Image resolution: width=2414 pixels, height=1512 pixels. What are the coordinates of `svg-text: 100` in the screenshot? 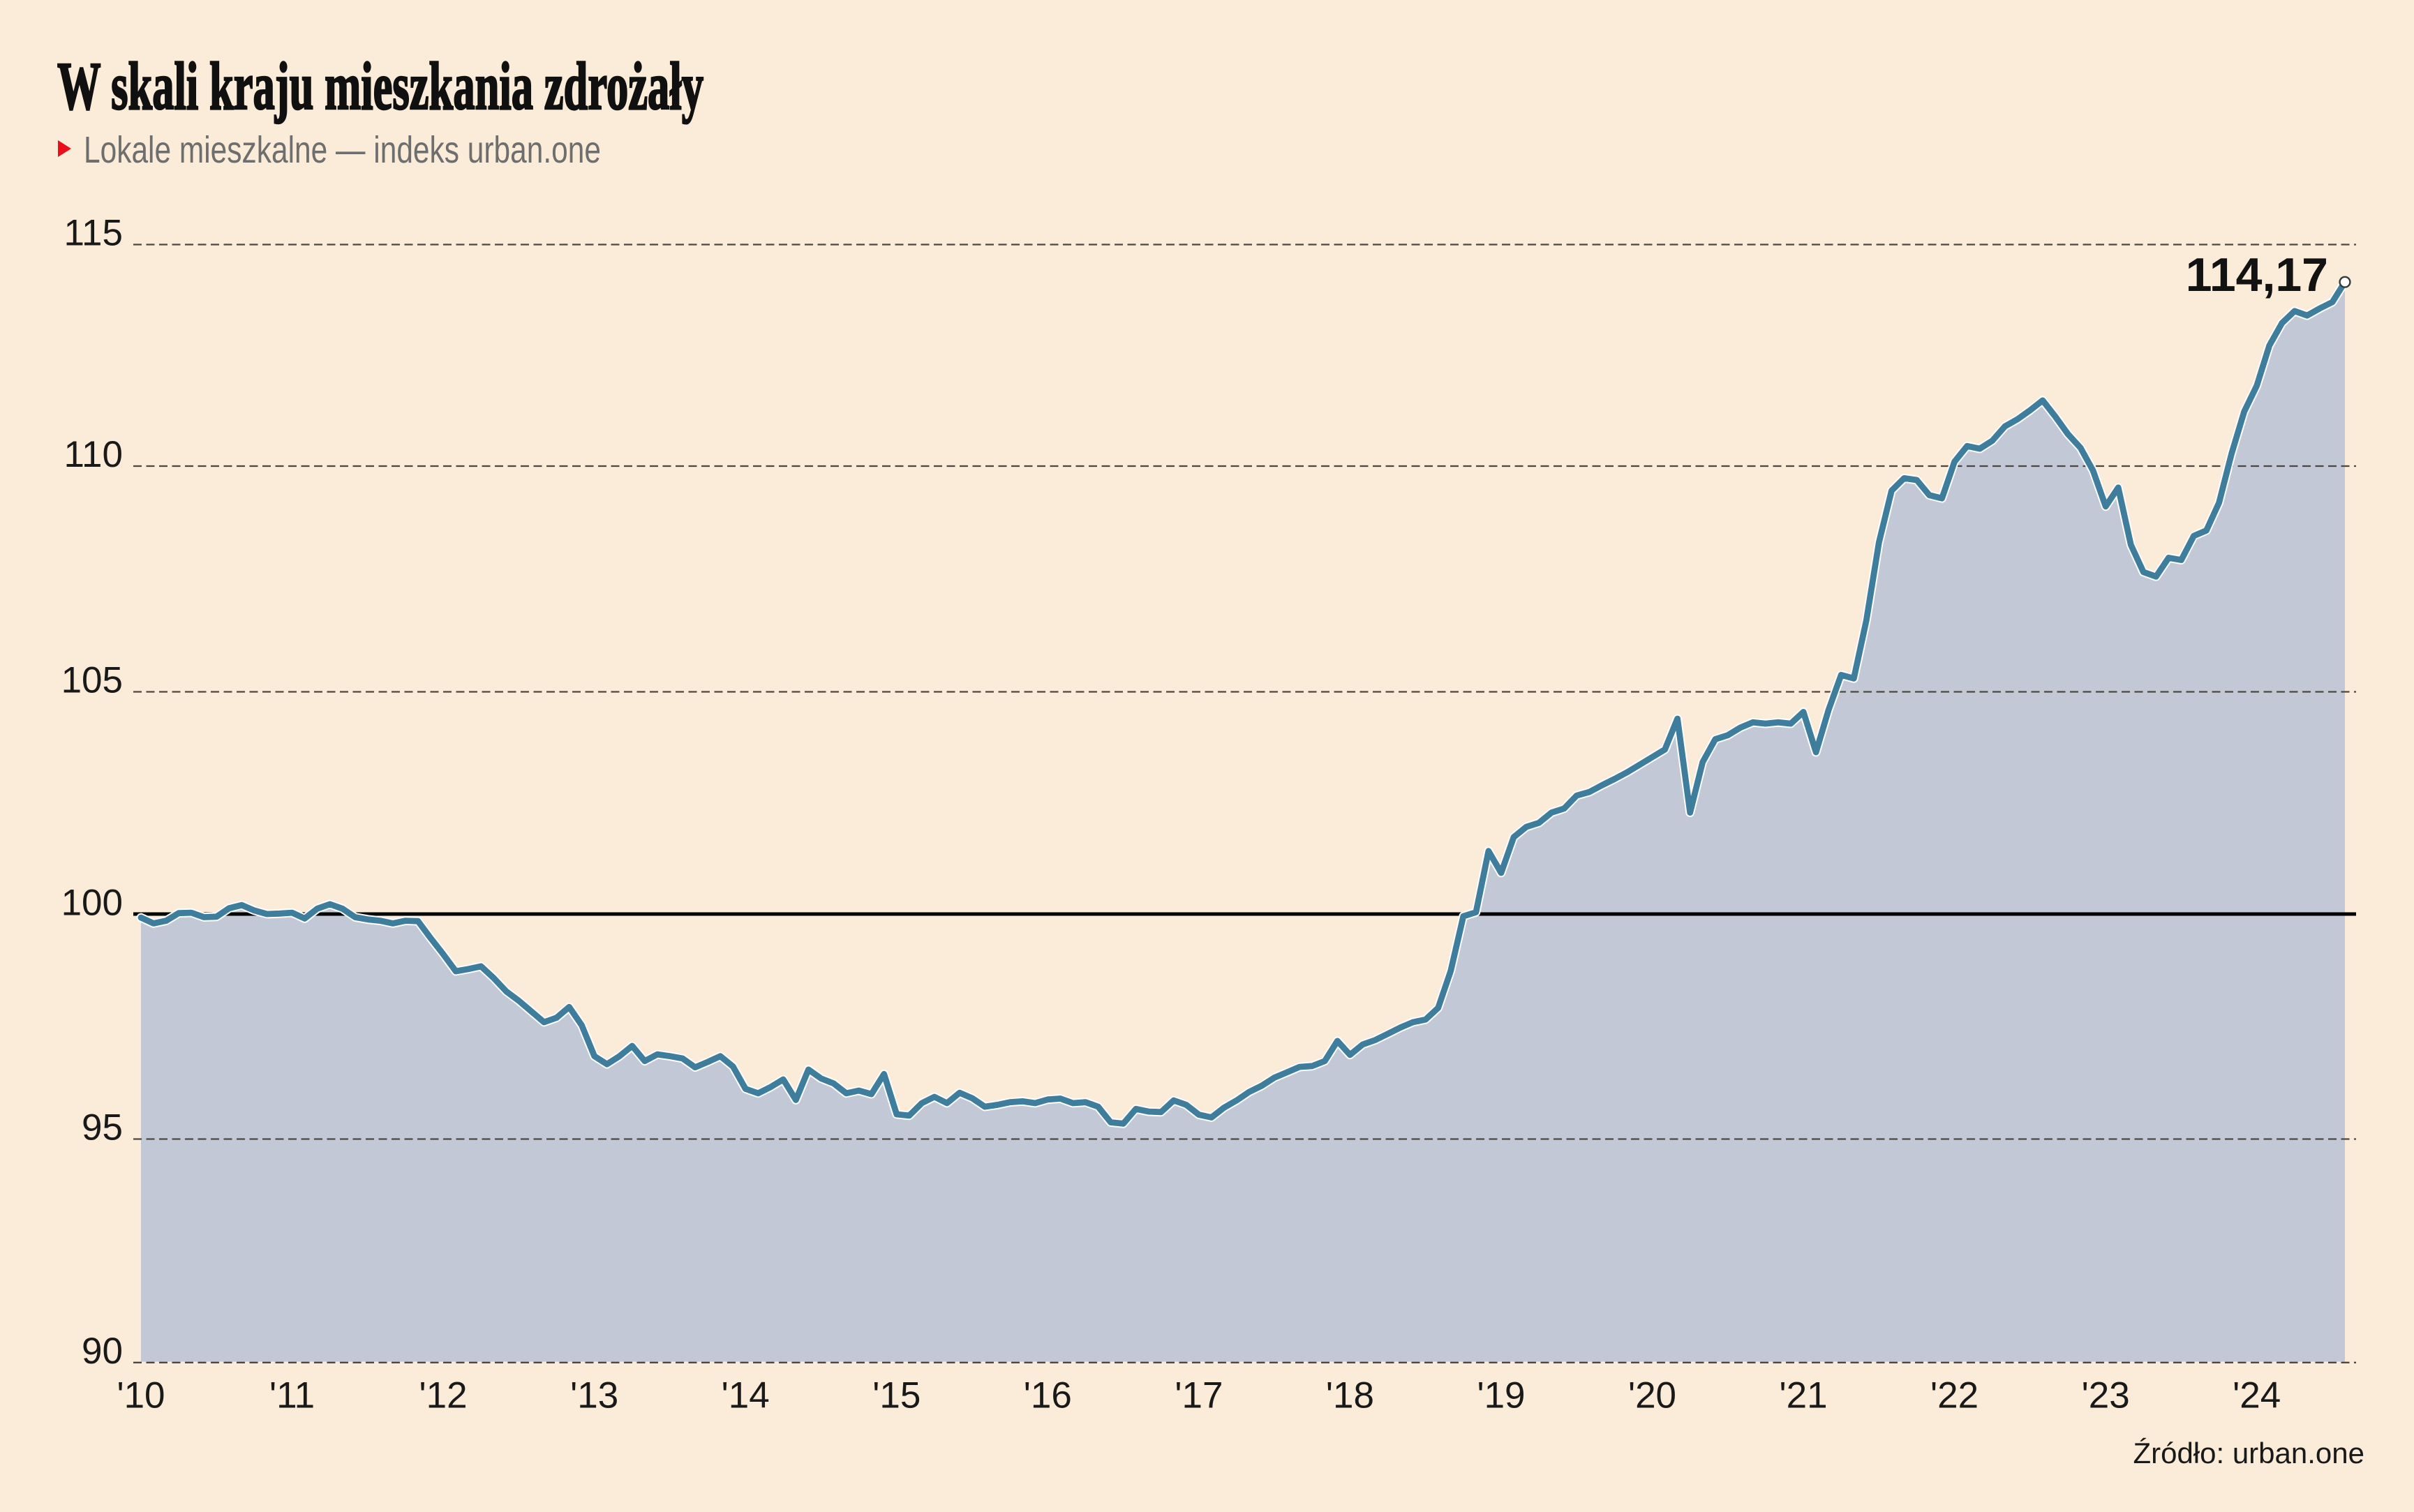 It's located at (92, 903).